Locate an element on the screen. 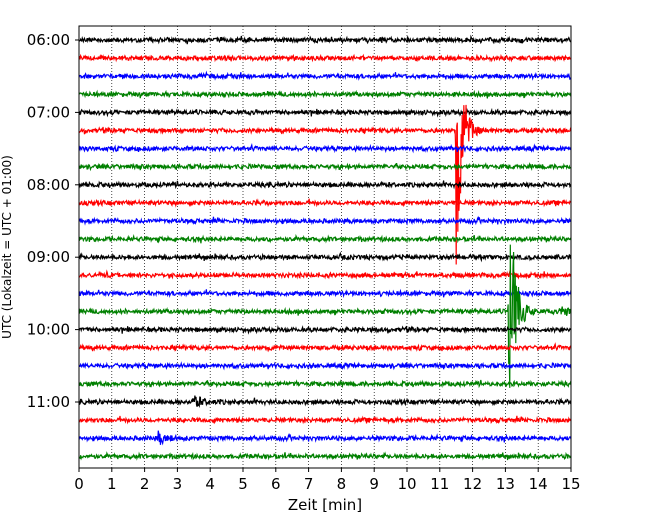  x-tick-label: 6 is located at coordinates (276, 484).